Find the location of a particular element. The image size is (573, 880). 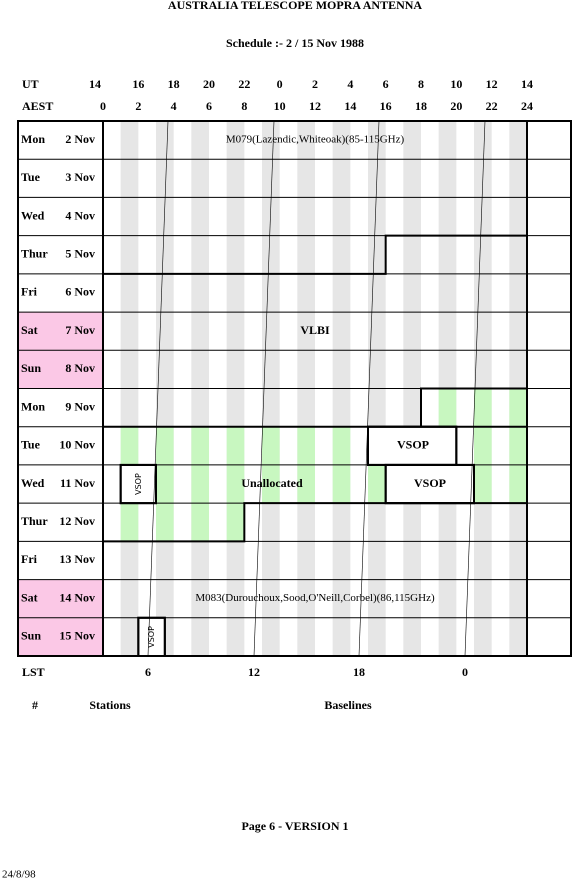

day-name: Sat is located at coordinates (29, 597).